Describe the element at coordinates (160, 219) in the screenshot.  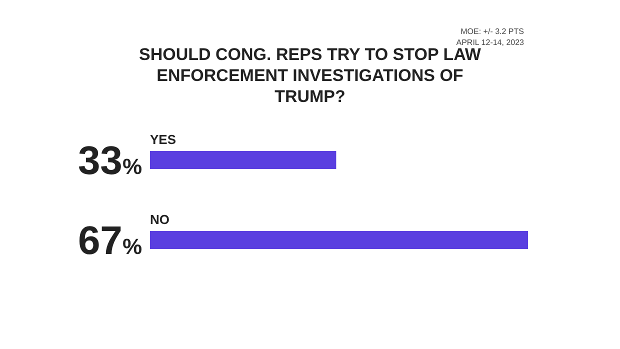
I see `y-tick-label: NO` at that location.